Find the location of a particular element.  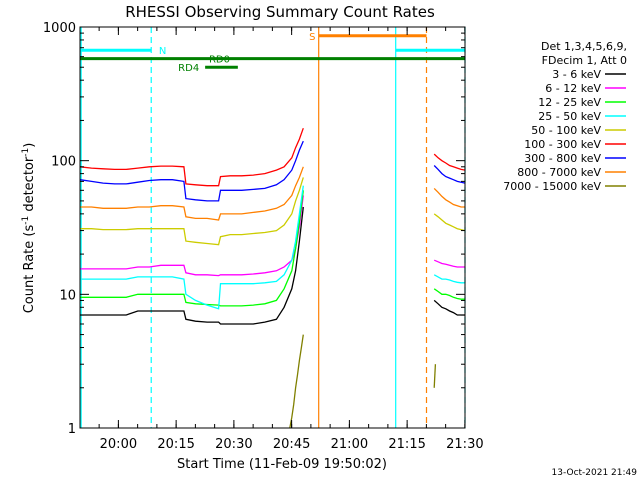

legend-label-5: 100 - 300 keV is located at coordinates (562, 144).